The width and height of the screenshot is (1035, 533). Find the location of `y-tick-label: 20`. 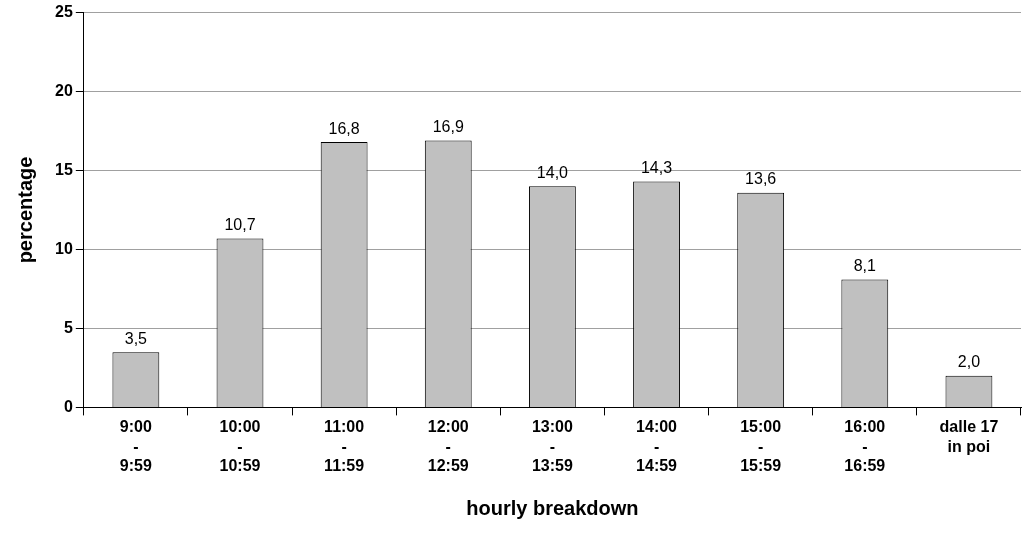

y-tick-label: 20 is located at coordinates (64, 90).